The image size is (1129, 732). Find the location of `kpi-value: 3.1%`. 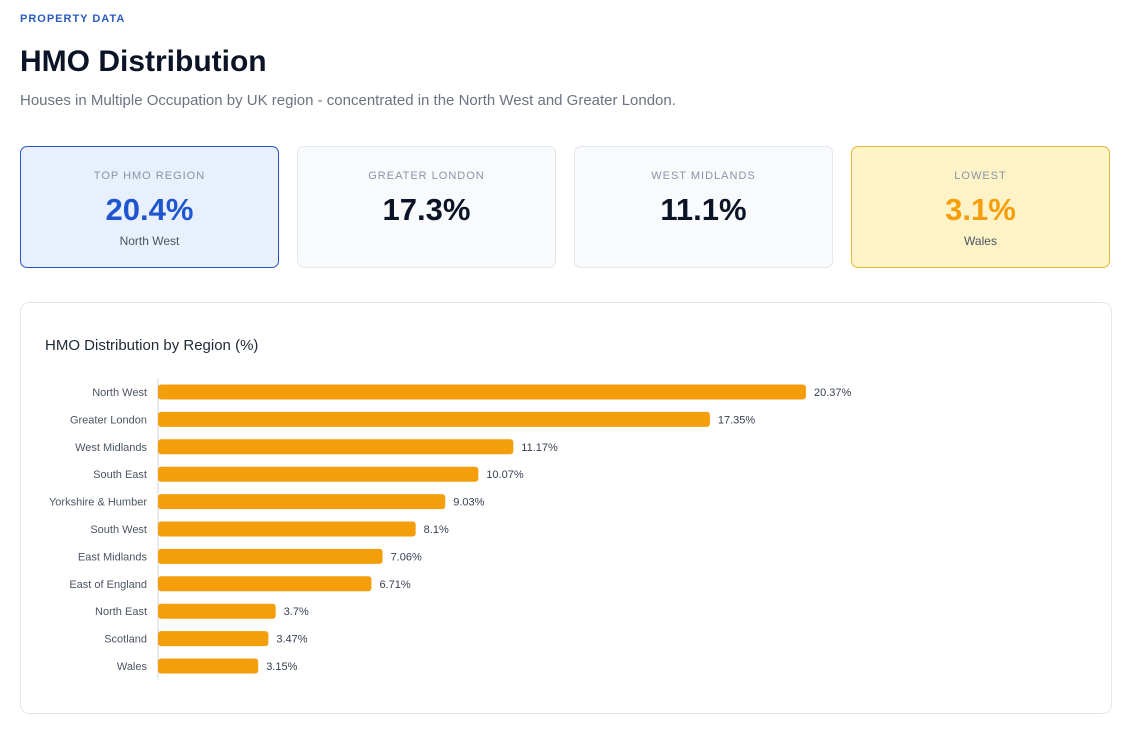

kpi-value: 3.1% is located at coordinates (980, 209).